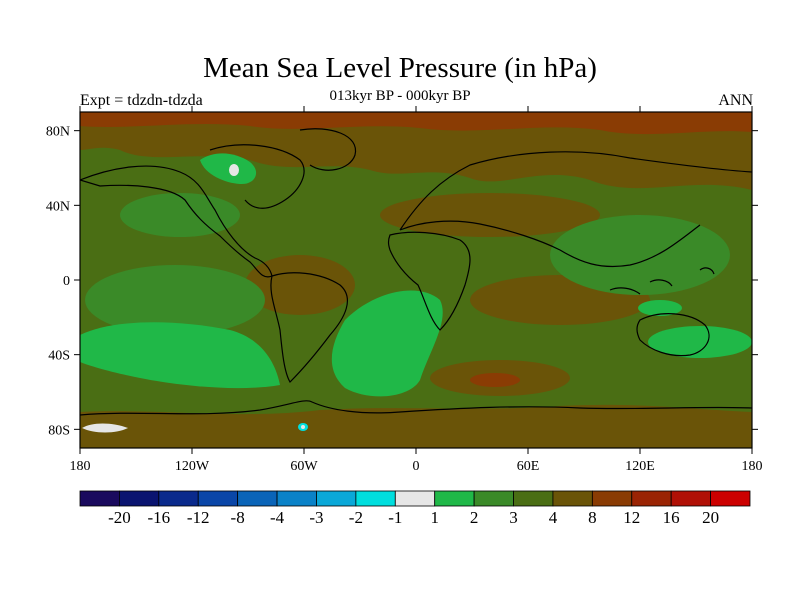 The image size is (800, 600). Describe the element at coordinates (158, 517) in the screenshot. I see `colorbar-label: -16` at that location.